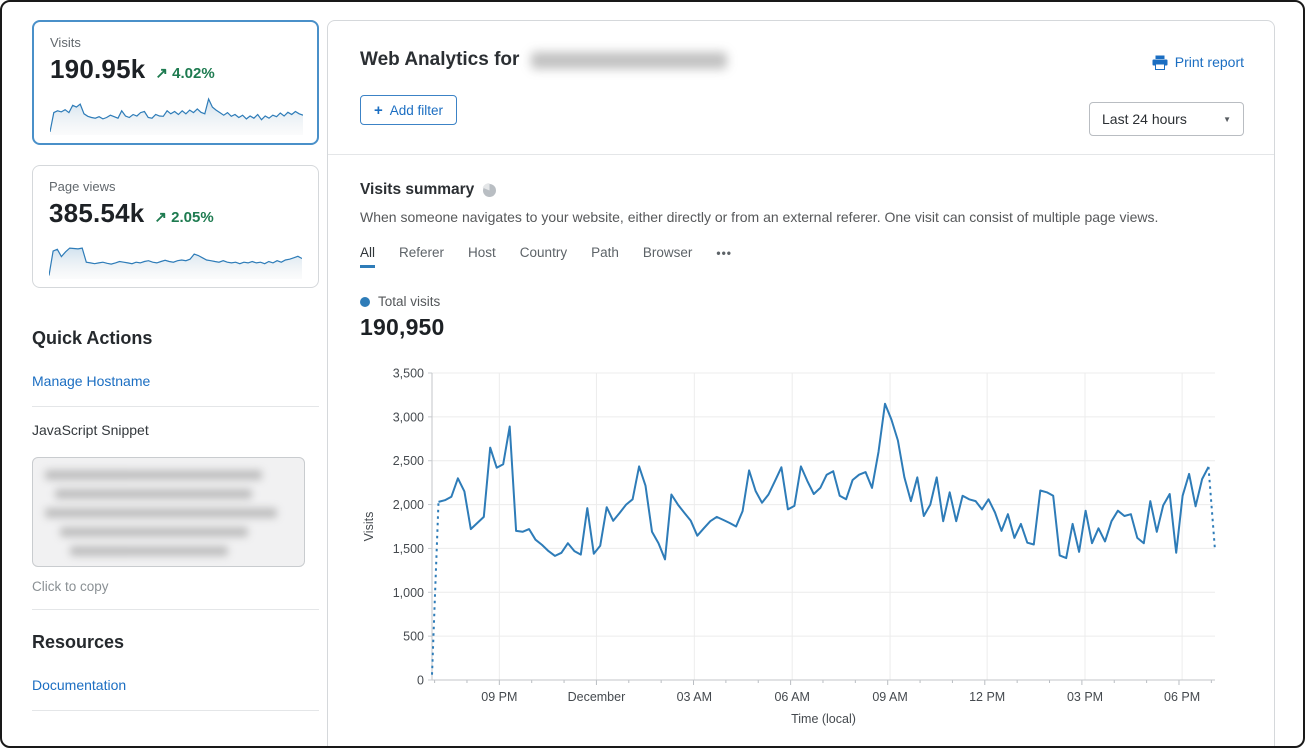 The height and width of the screenshot is (748, 1305). What do you see at coordinates (694, 697) in the screenshot?
I see `svg-text: 03 AM` at bounding box center [694, 697].